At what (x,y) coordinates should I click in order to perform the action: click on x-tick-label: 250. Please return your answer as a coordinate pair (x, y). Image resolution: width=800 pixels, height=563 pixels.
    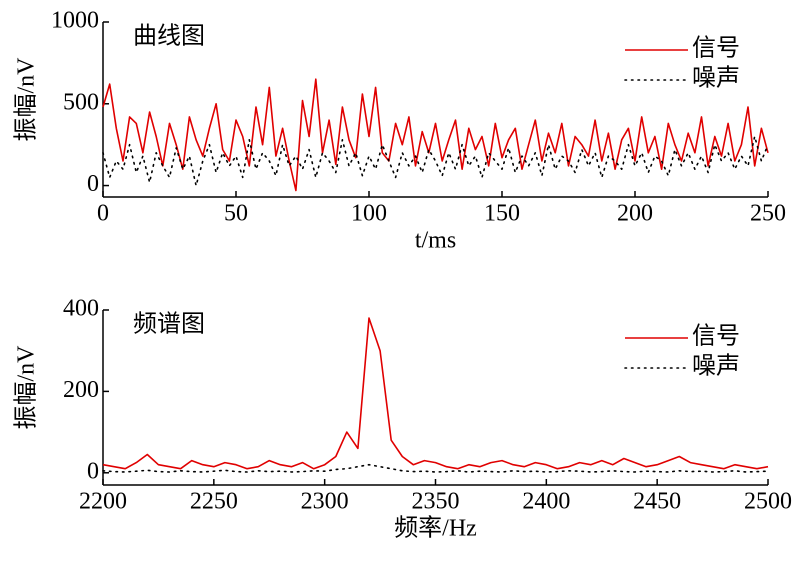
    Looking at the image, I should click on (768, 214).